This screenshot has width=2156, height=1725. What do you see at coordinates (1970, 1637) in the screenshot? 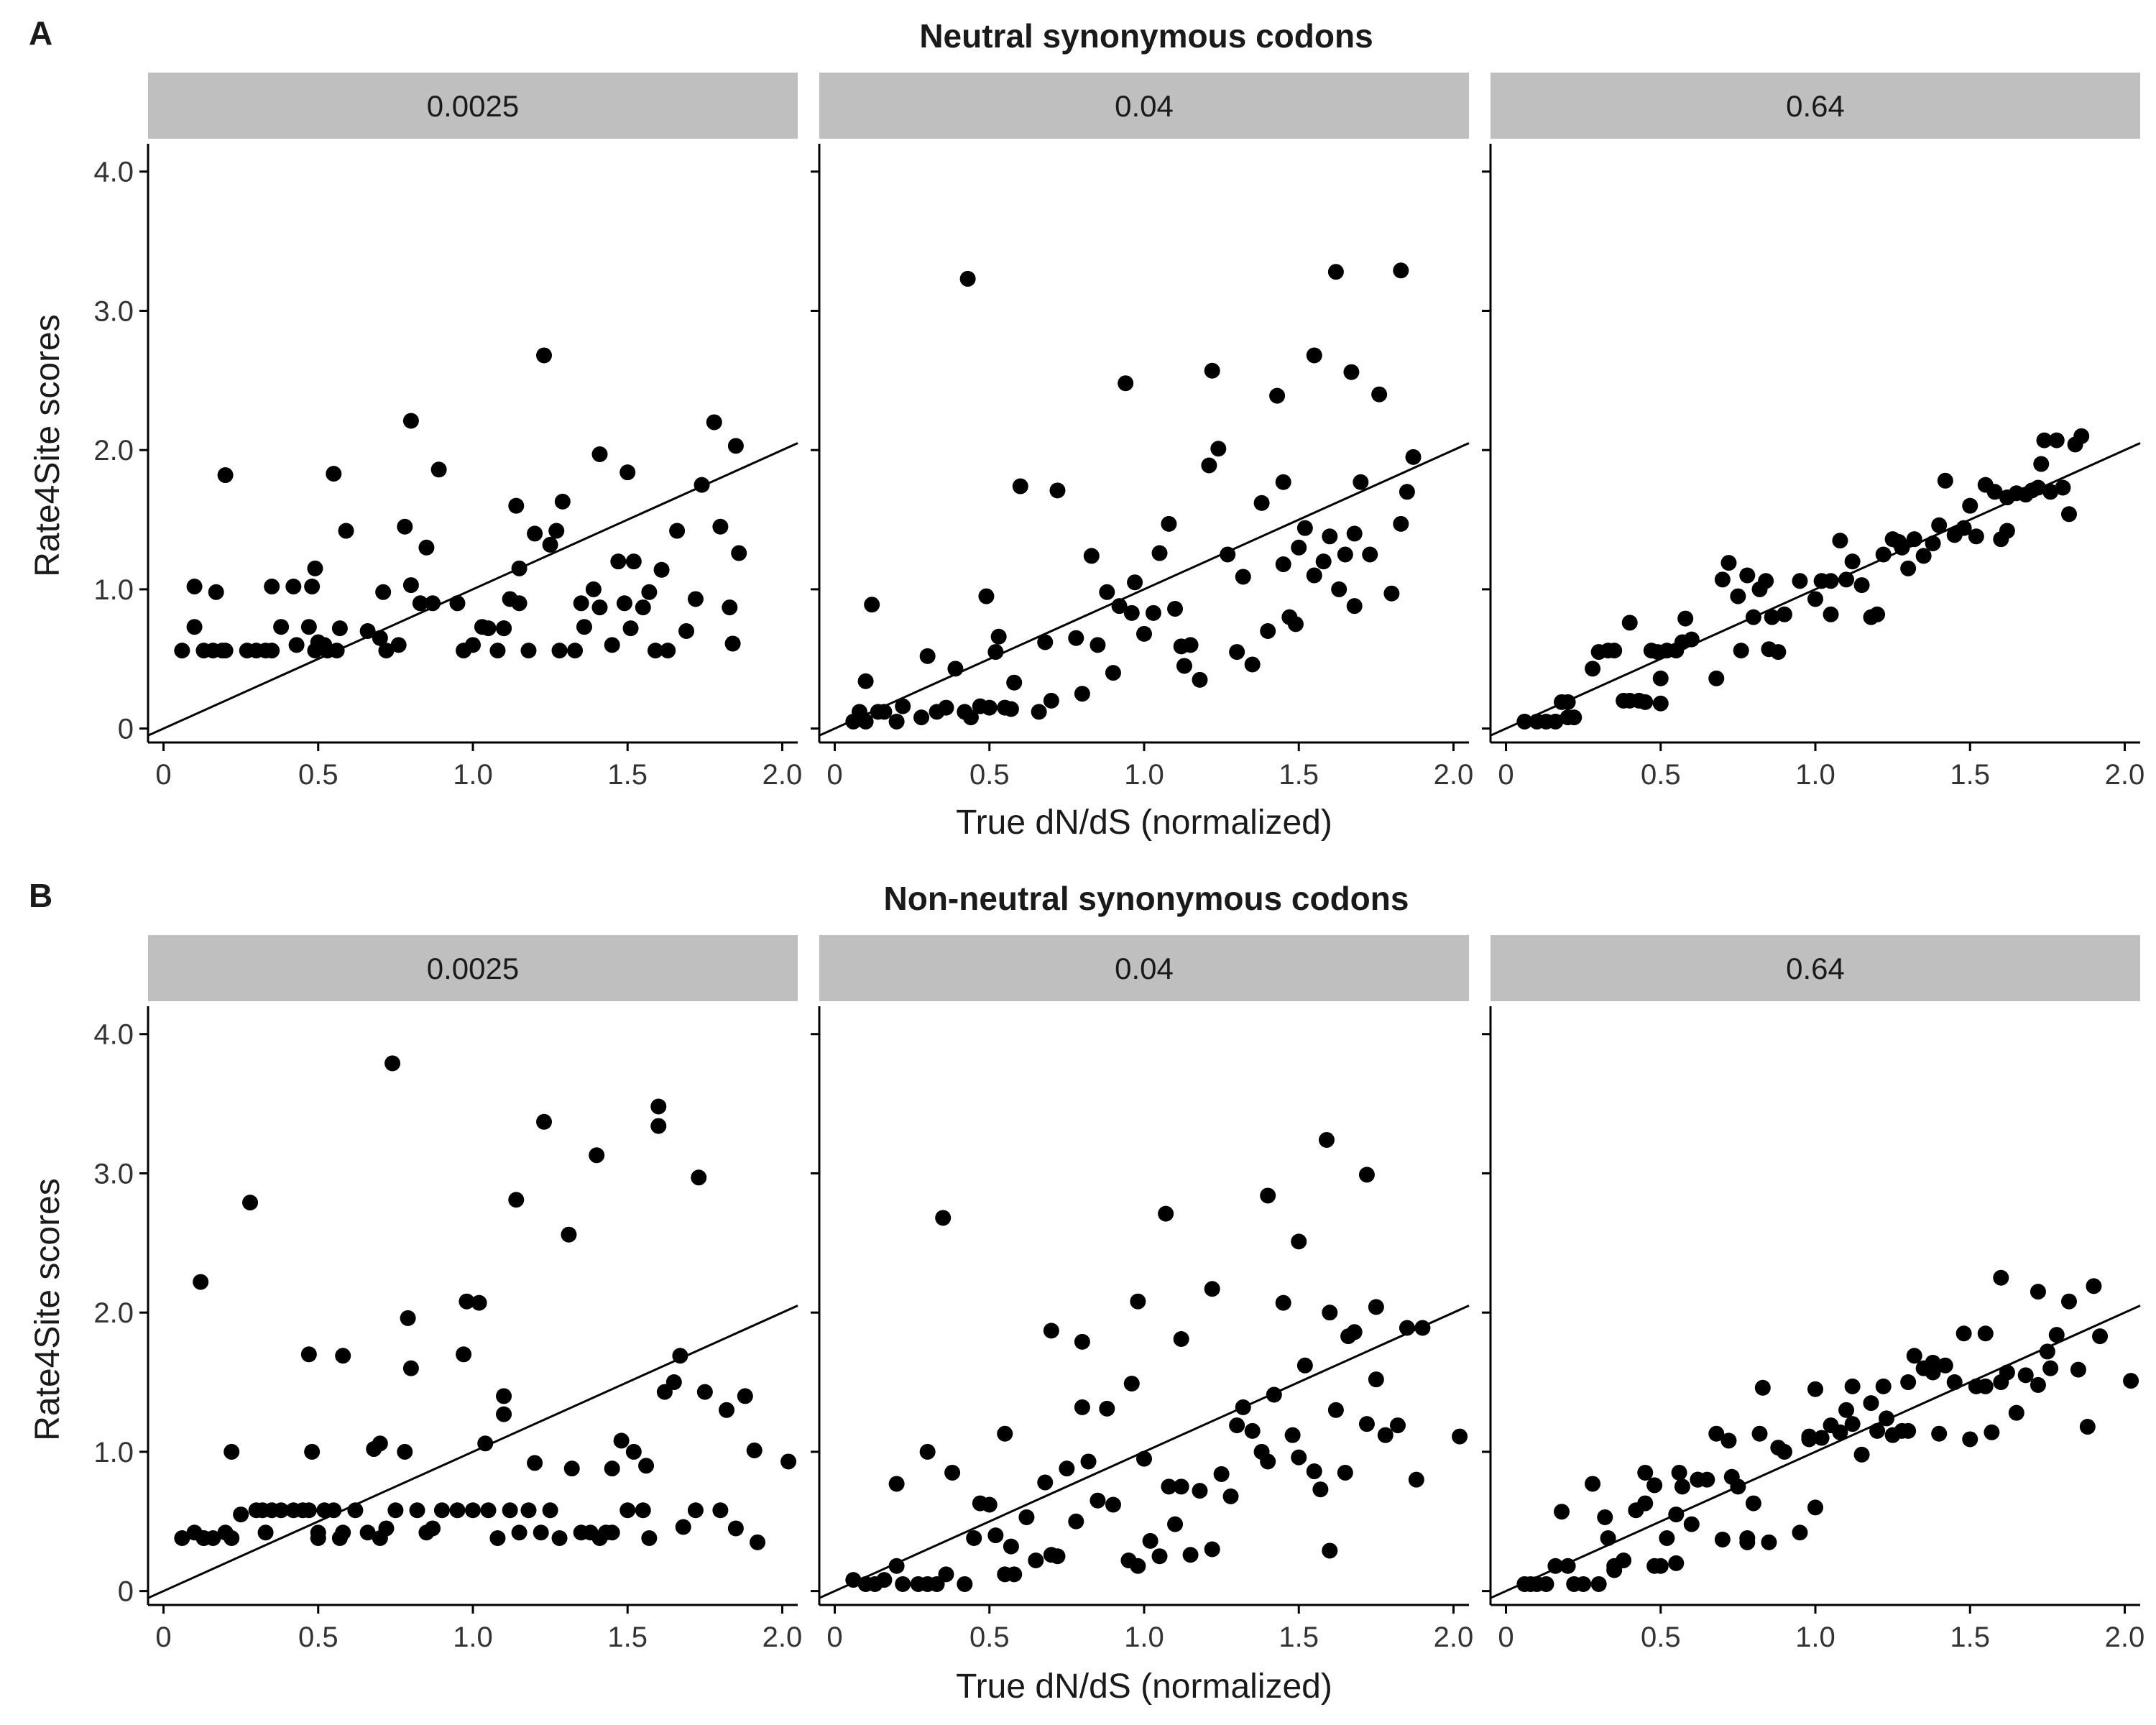
I see `x-tick-label: 1.5` at bounding box center [1970, 1637].